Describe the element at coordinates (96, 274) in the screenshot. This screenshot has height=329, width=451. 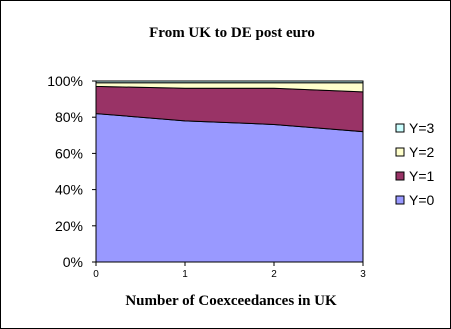
I see `x-tick-label: 0` at that location.